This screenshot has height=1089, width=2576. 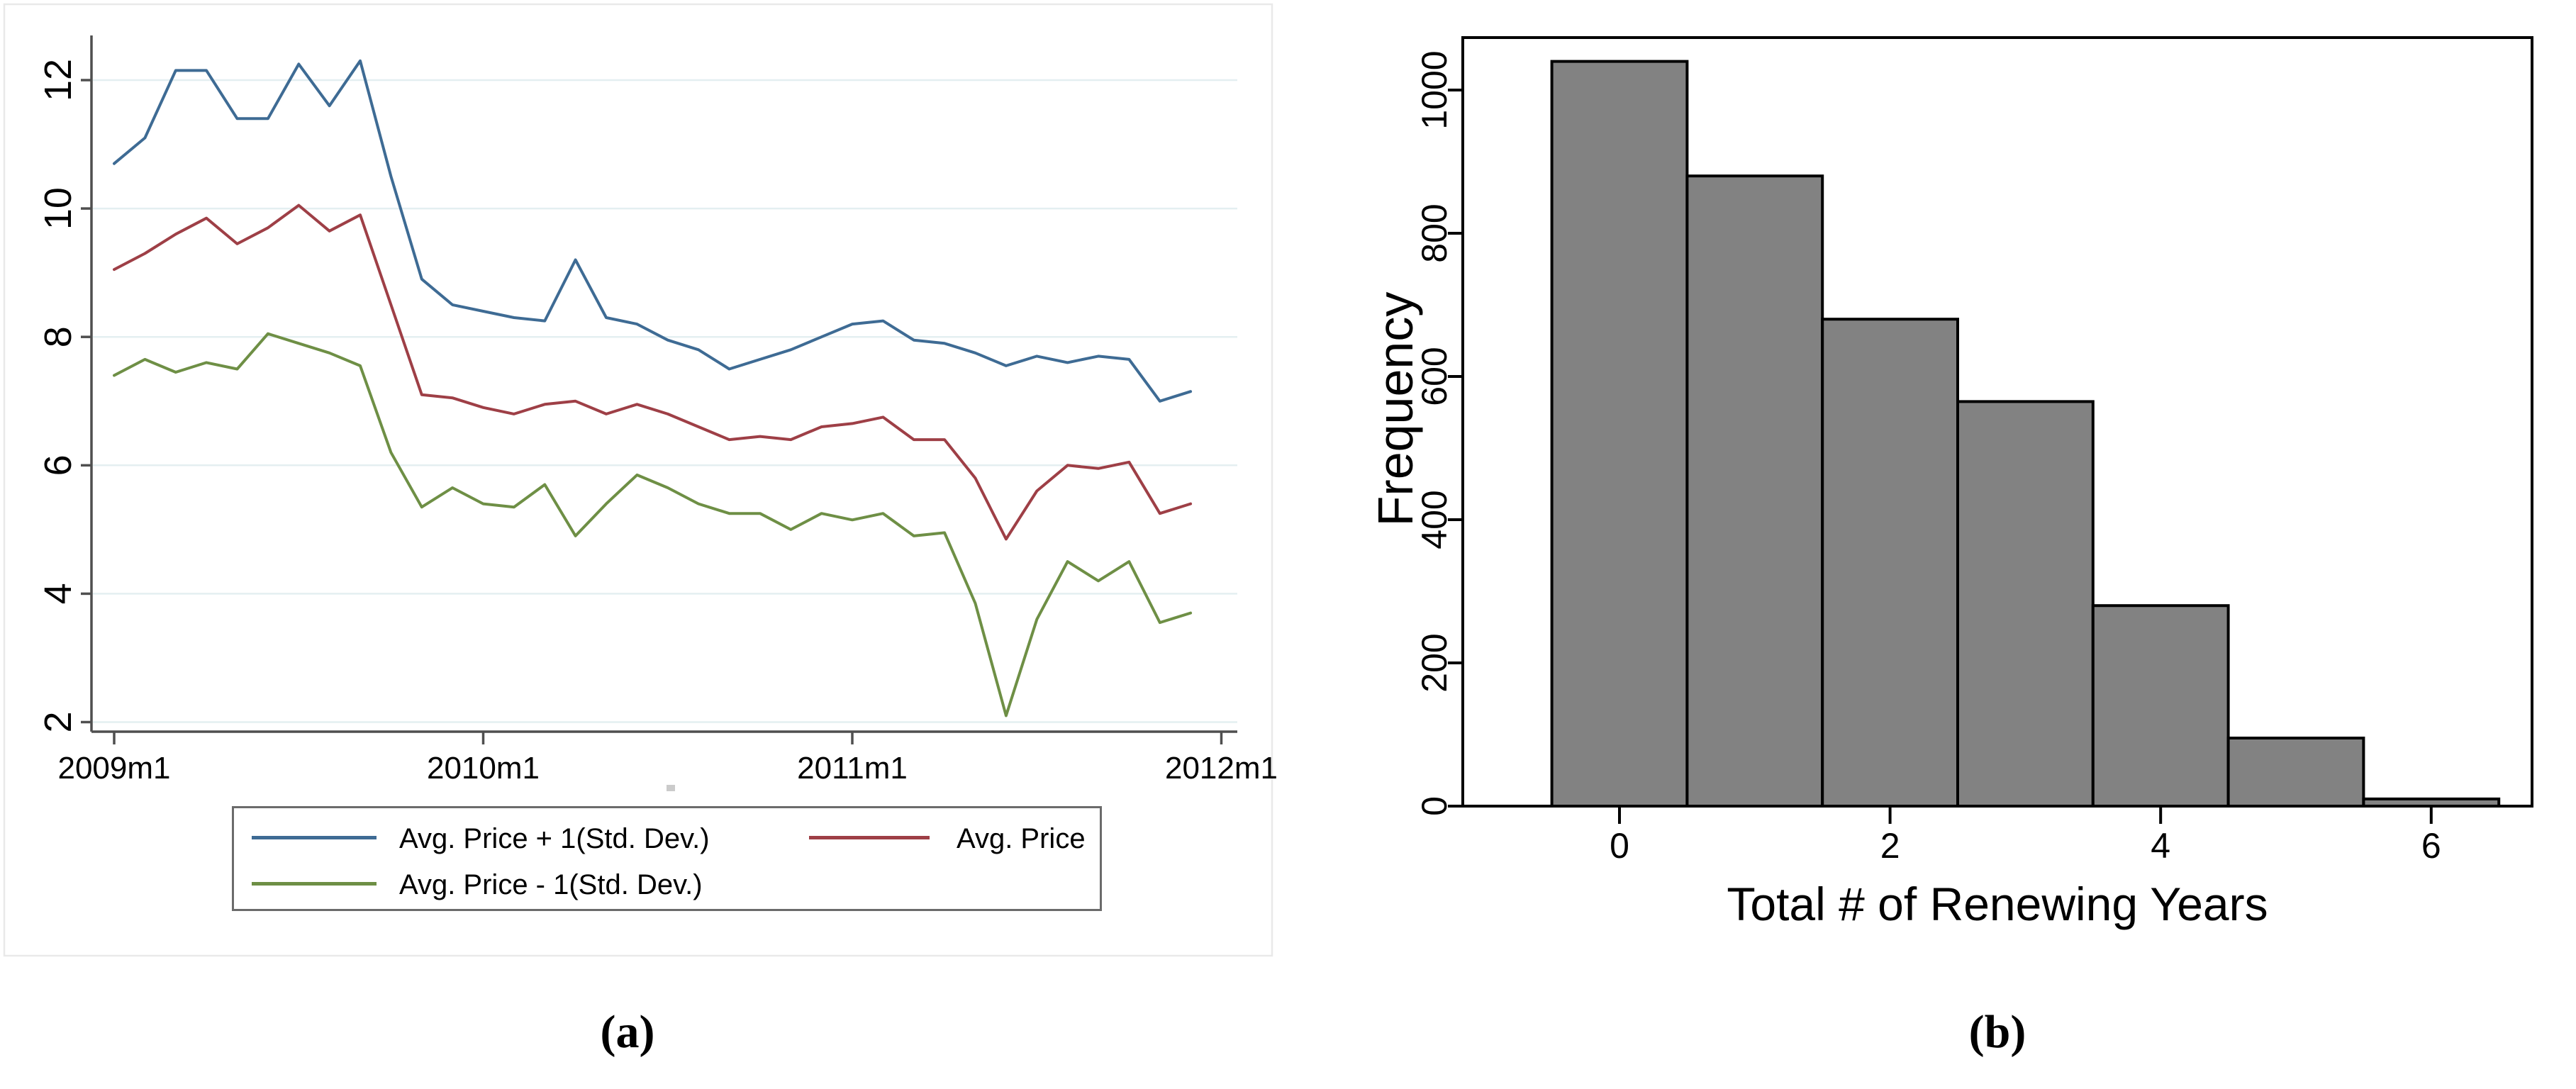 What do you see at coordinates (870, 837) in the screenshot?
I see `legend-swatch-avg-price` at bounding box center [870, 837].